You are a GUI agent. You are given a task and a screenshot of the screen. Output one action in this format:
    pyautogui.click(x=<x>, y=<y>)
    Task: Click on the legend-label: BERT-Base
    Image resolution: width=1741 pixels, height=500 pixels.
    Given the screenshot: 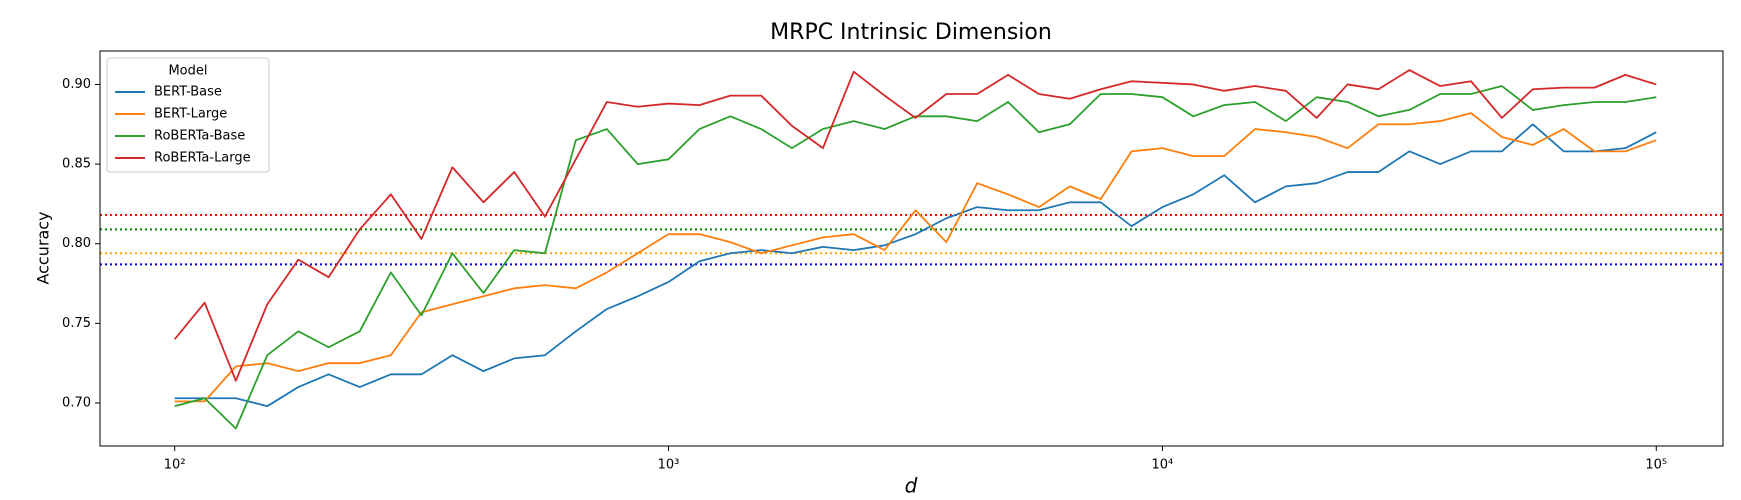 What is the action you would take?
    pyautogui.click(x=188, y=92)
    